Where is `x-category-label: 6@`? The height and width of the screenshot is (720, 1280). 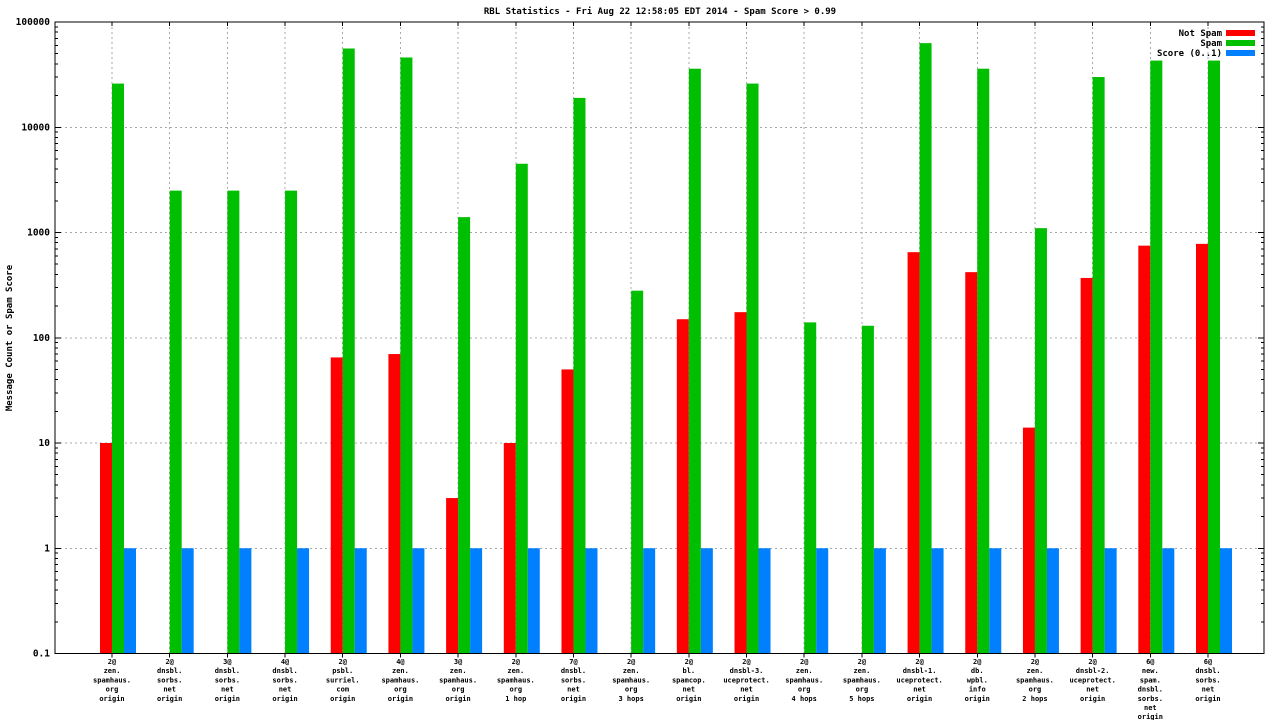 x-category-label: 6@ is located at coordinates (1150, 662).